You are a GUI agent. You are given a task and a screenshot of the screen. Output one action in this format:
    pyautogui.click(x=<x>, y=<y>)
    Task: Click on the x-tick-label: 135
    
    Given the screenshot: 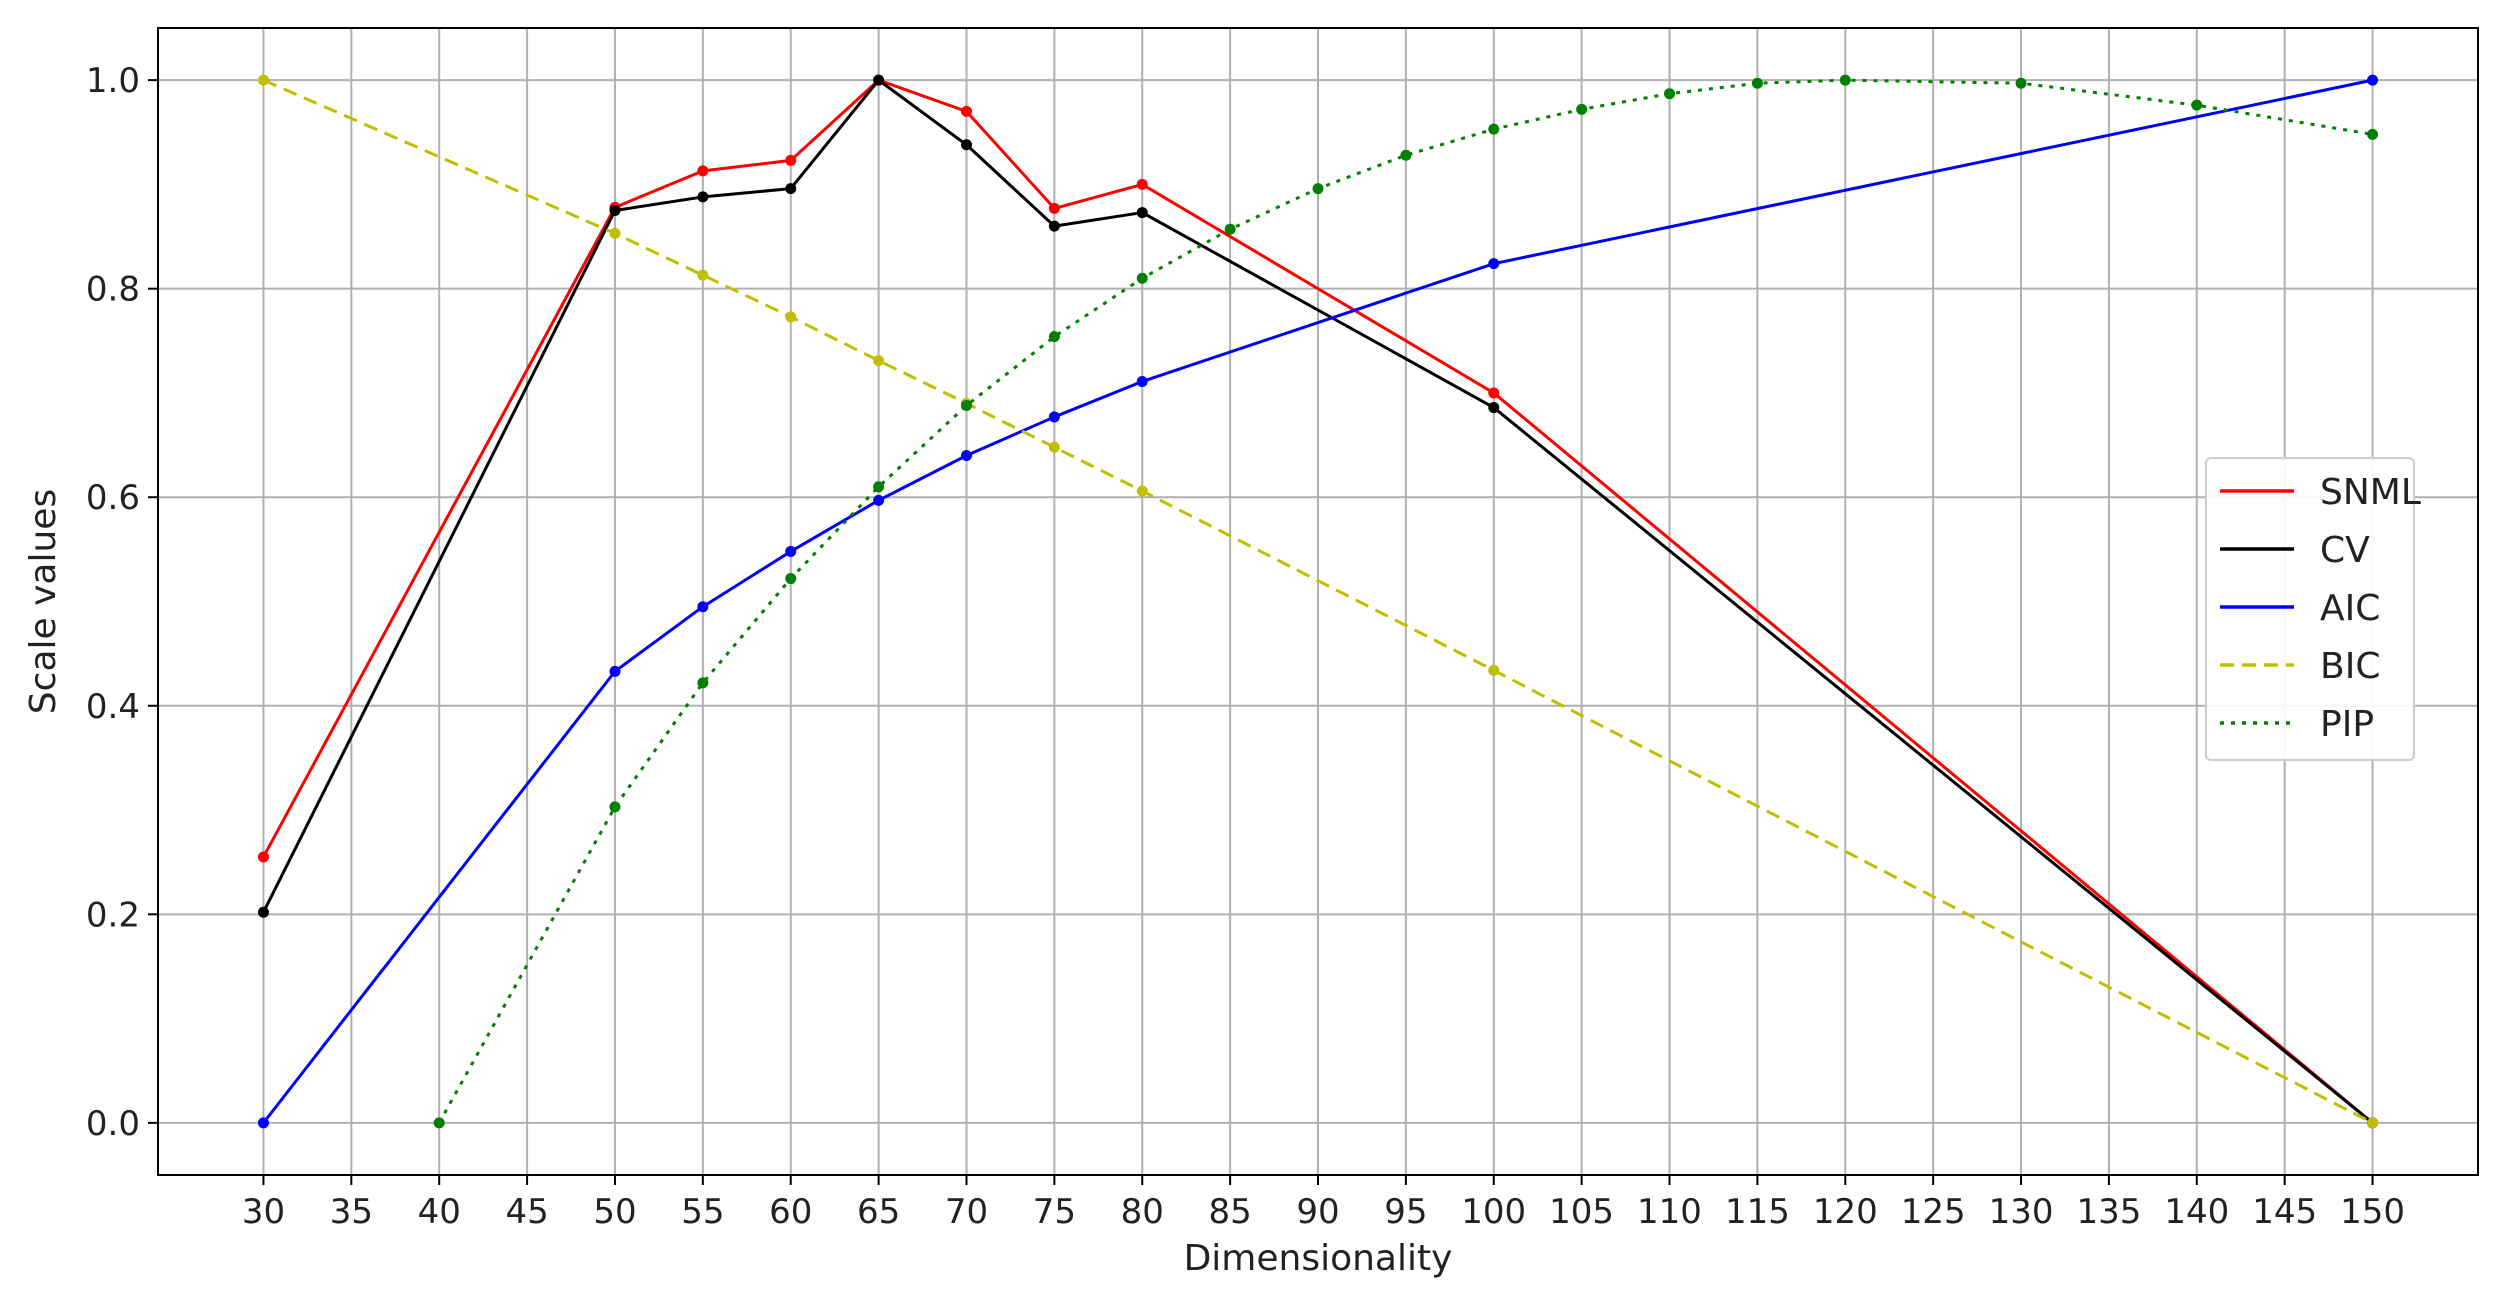 What is the action you would take?
    pyautogui.click(x=2108, y=1212)
    